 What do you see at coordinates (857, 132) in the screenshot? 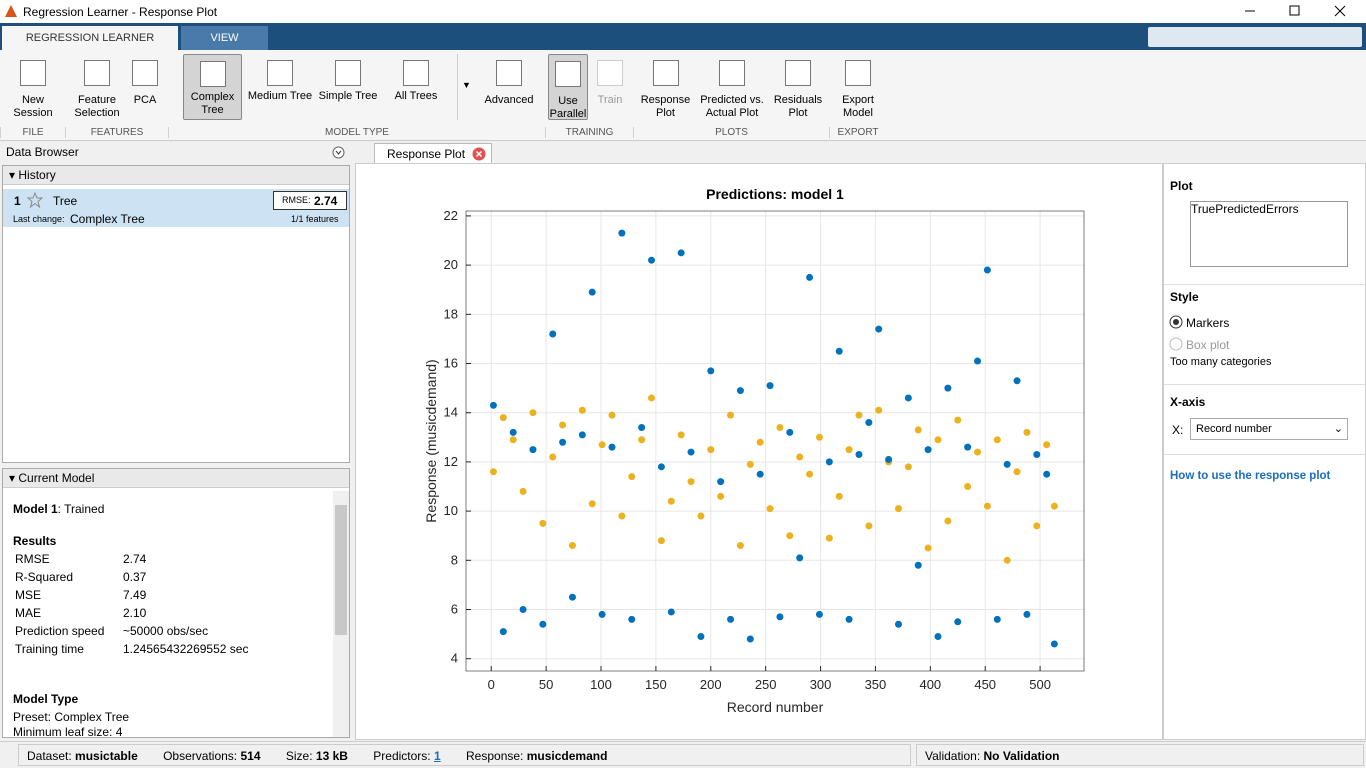
I see `section-label: EXPORT` at bounding box center [857, 132].